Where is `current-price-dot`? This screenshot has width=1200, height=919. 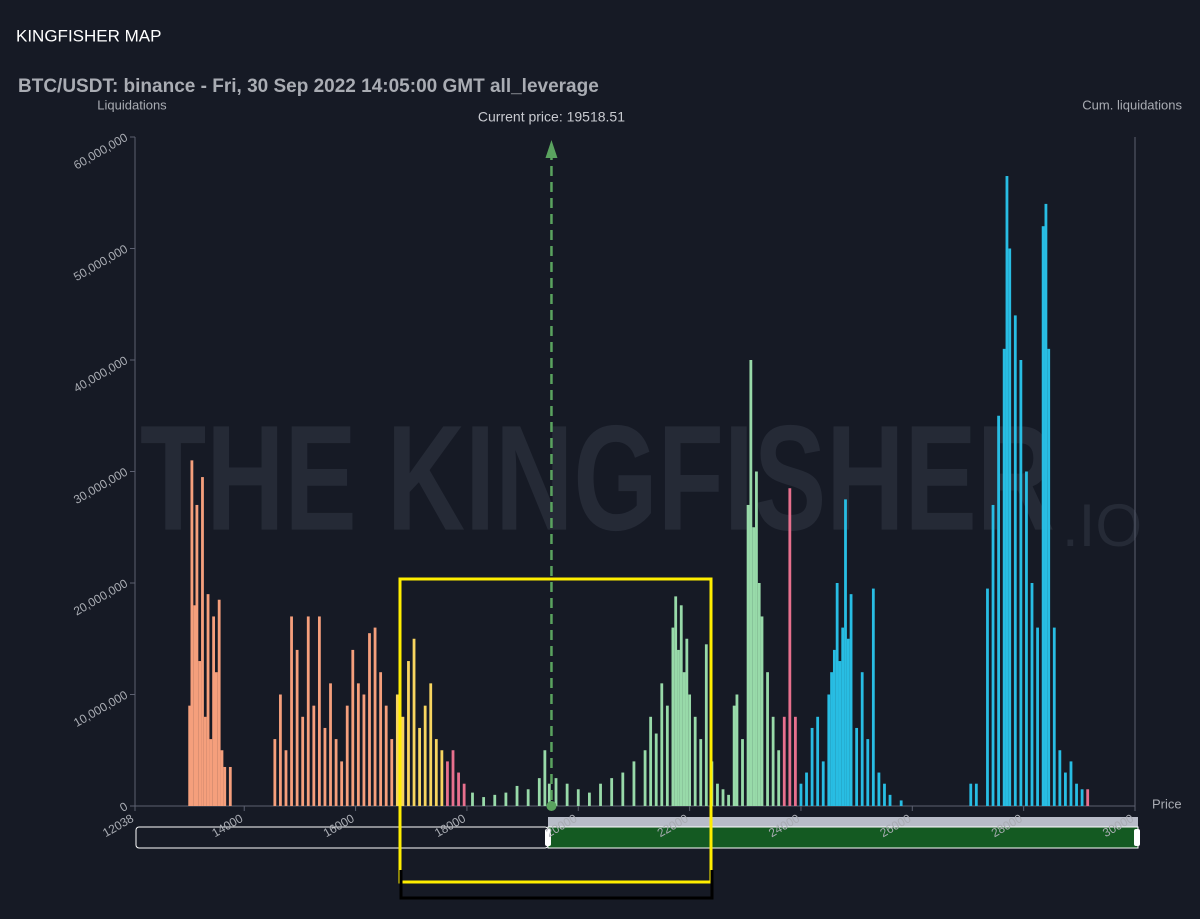
current-price-dot is located at coordinates (551, 806).